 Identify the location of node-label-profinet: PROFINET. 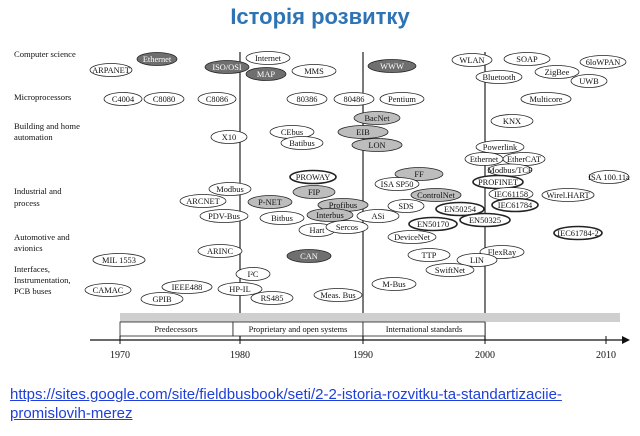
(498, 182).